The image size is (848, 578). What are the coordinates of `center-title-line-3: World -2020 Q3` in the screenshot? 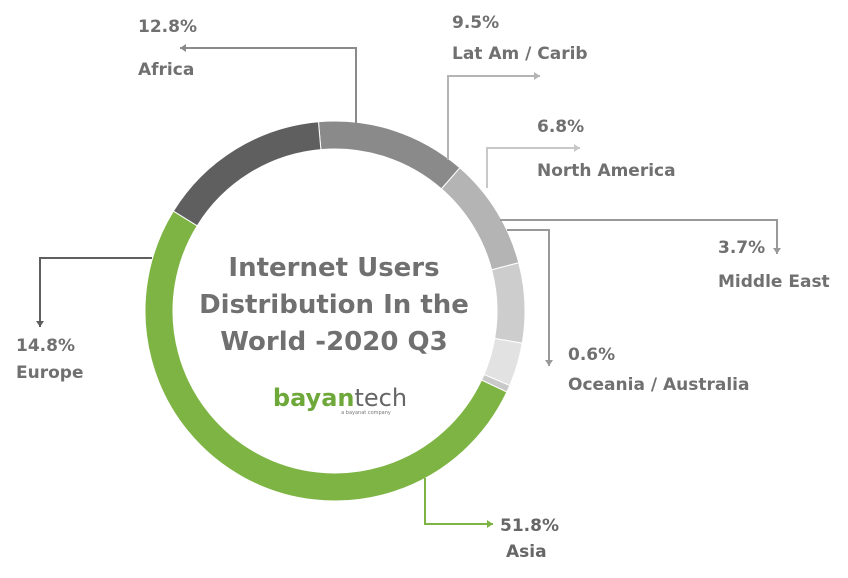 It's located at (333, 342).